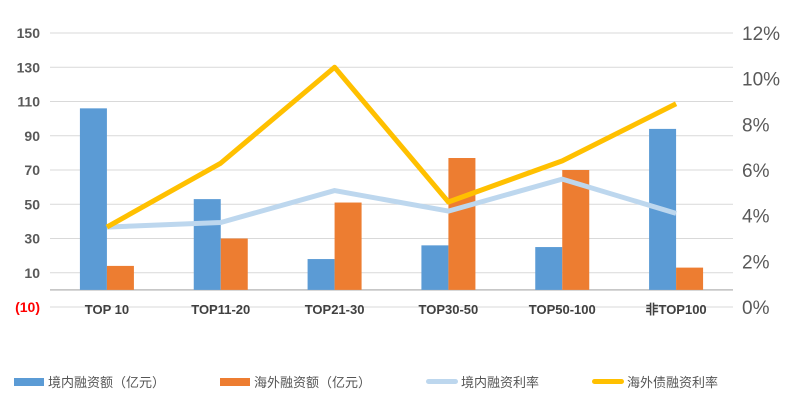 The width and height of the screenshot is (788, 408). Describe the element at coordinates (28, 102) in the screenshot. I see `left-tick-label: 110` at that location.